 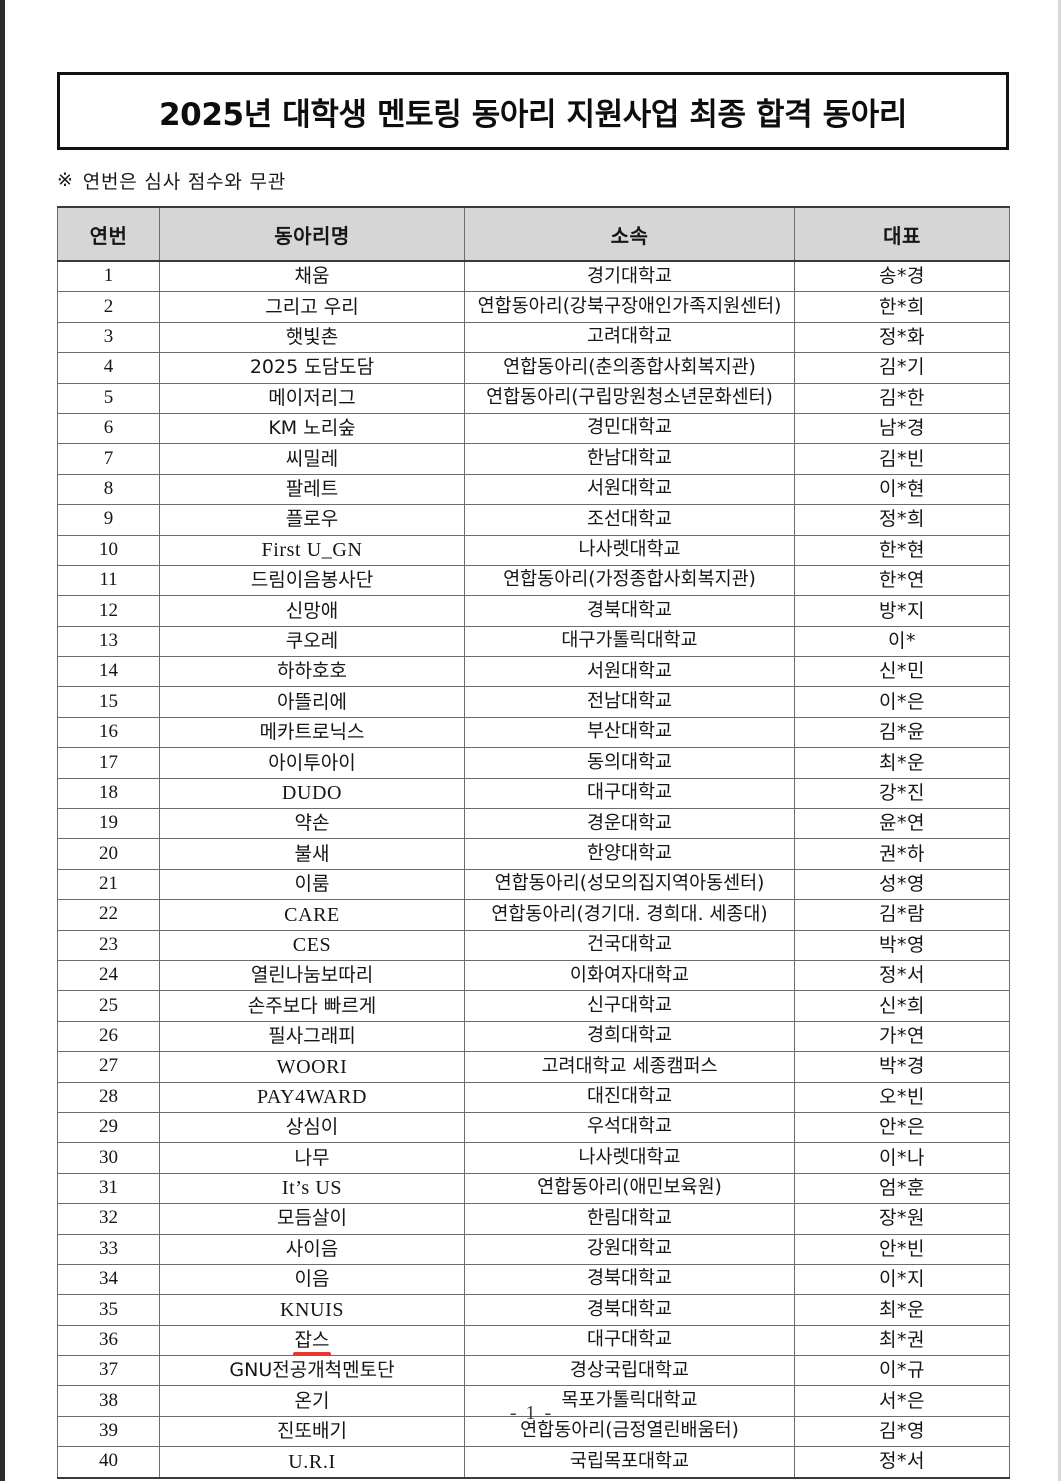 I want to click on cell-organization: 나사렛대학교, so click(x=629, y=1158).